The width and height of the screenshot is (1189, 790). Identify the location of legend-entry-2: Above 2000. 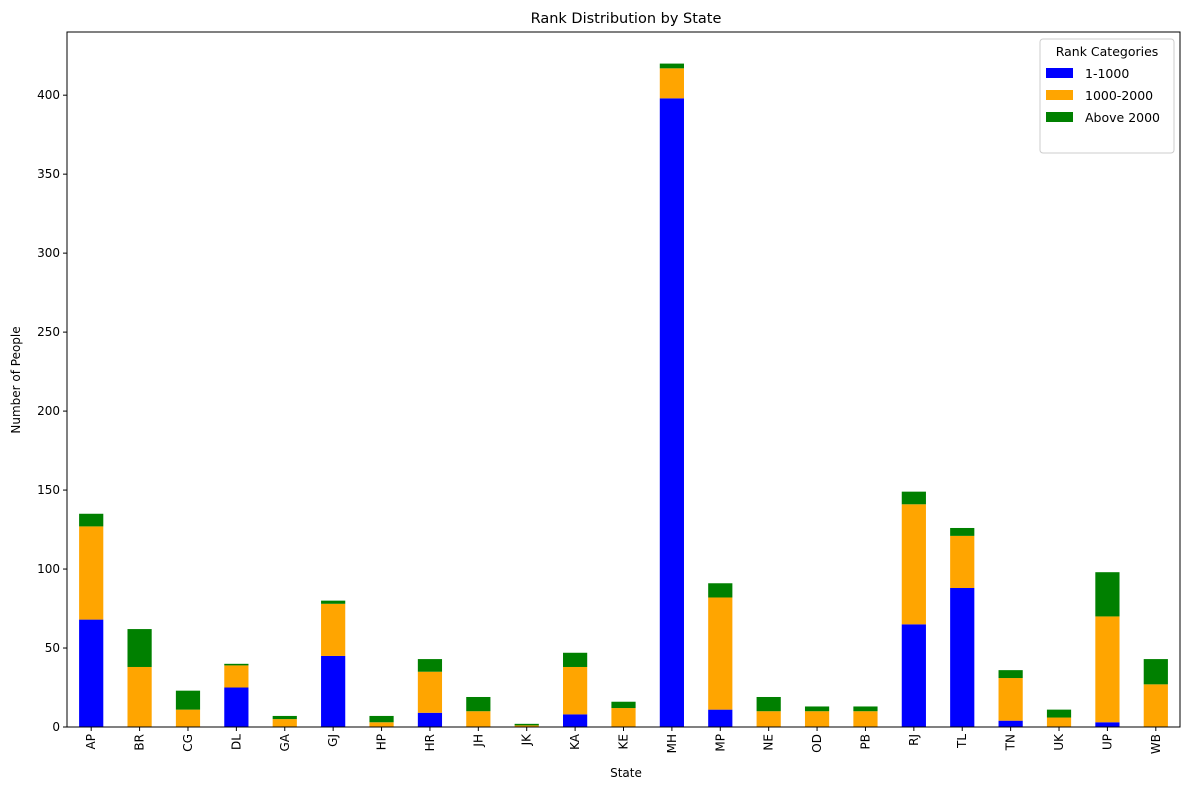
(1122, 117).